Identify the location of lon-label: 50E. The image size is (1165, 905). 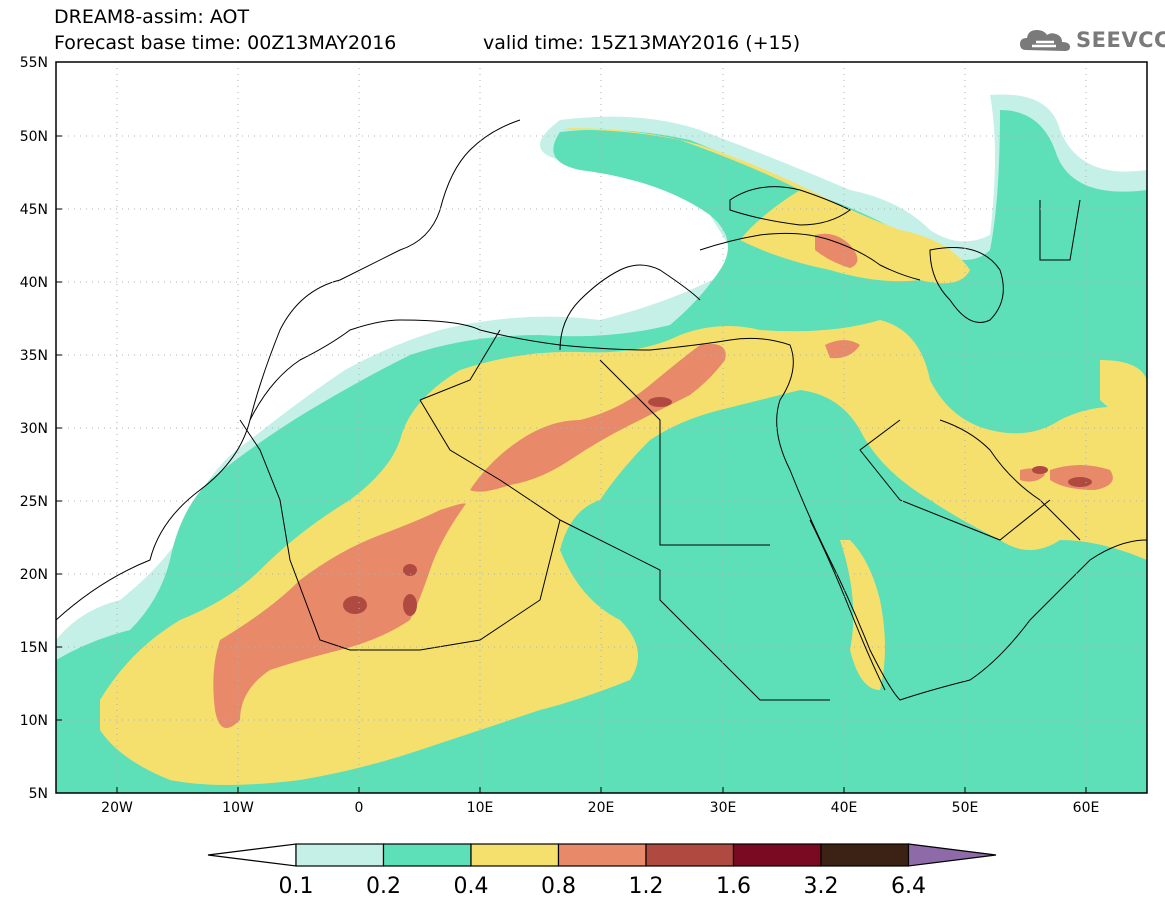
(965, 808).